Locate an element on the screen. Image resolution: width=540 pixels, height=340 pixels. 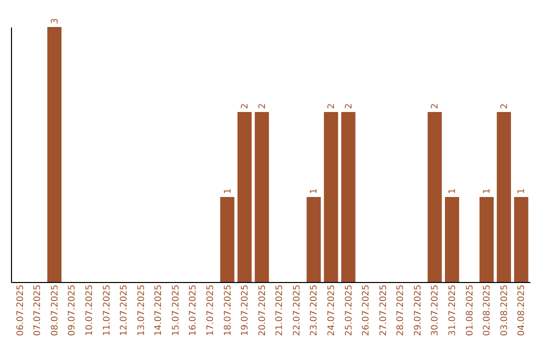
x-tick-label: 22.07.2025 is located at coordinates (297, 310).